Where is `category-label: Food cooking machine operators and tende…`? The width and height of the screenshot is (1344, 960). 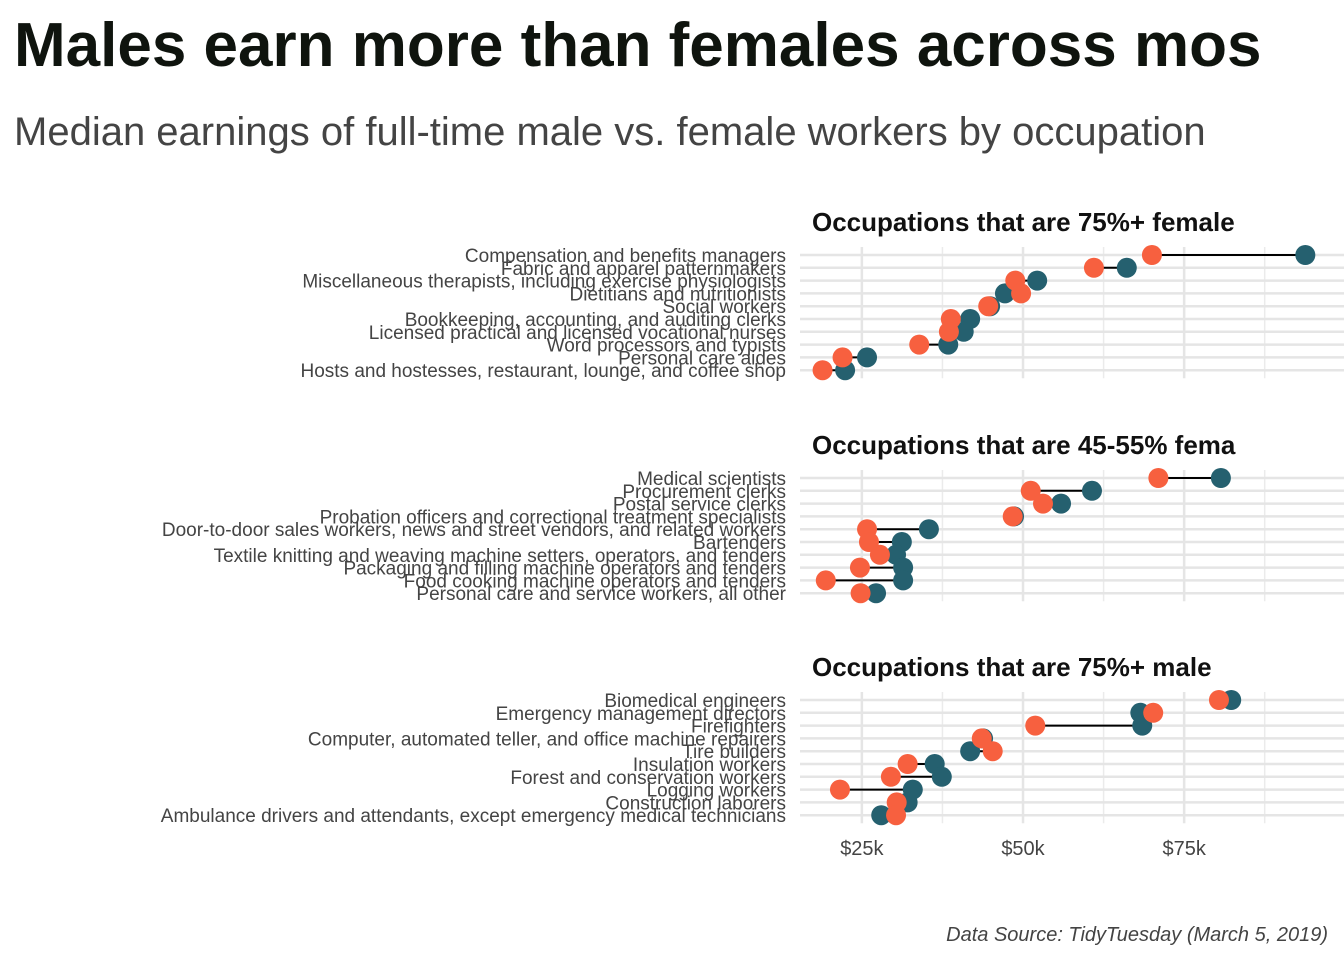 category-label: Food cooking machine operators and tende… is located at coordinates (595, 581).